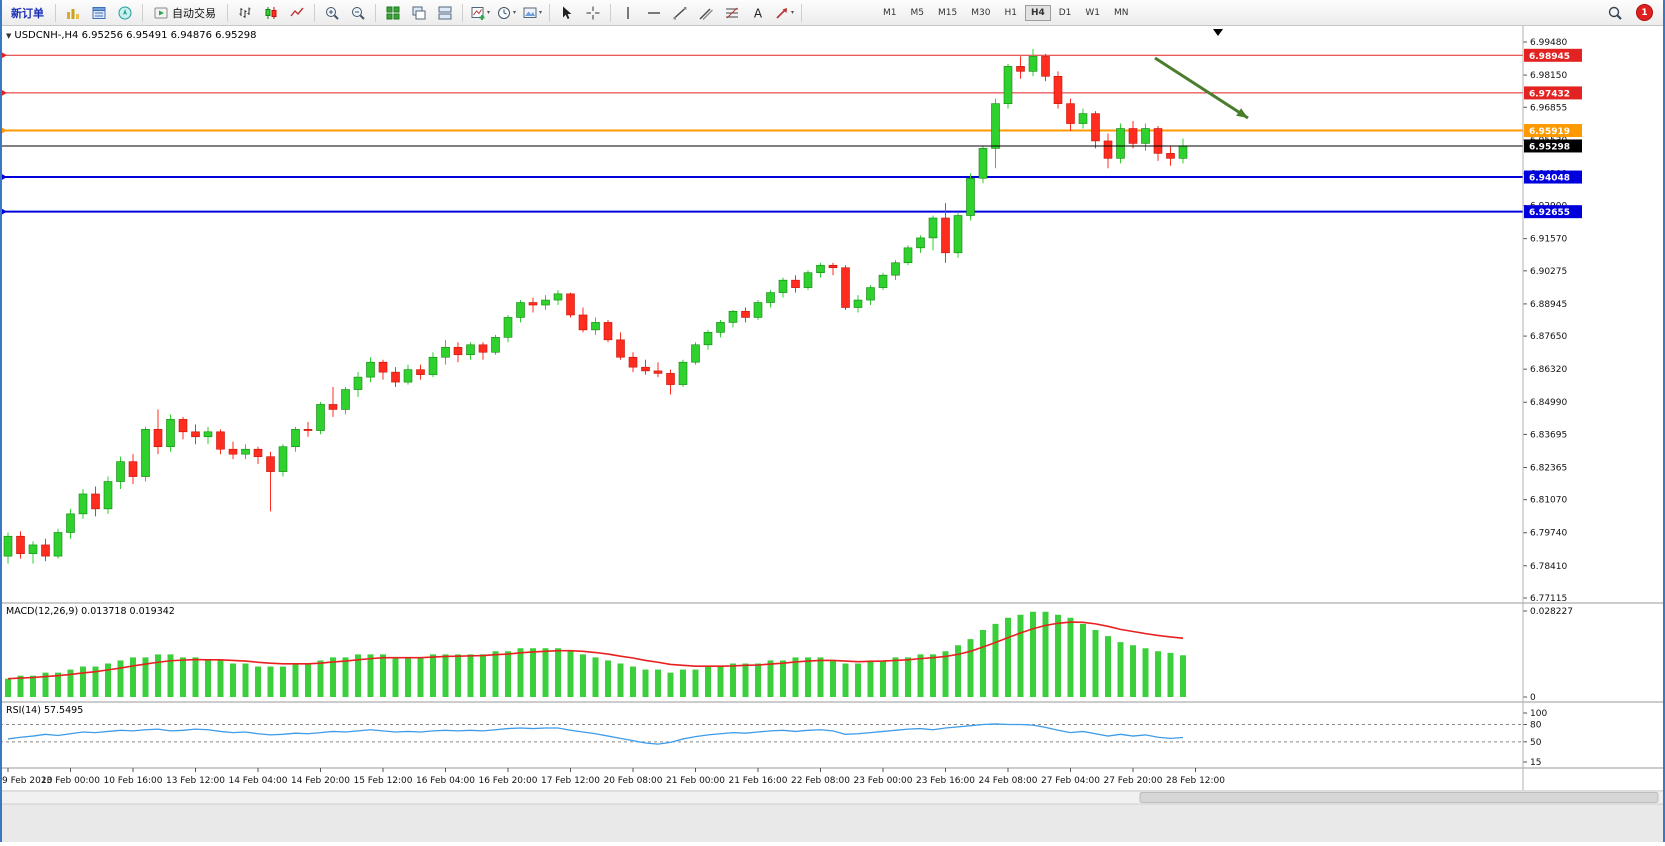 This screenshot has width=1665, height=846. What do you see at coordinates (890, 12) in the screenshot?
I see `timeframe-m1: M1` at bounding box center [890, 12].